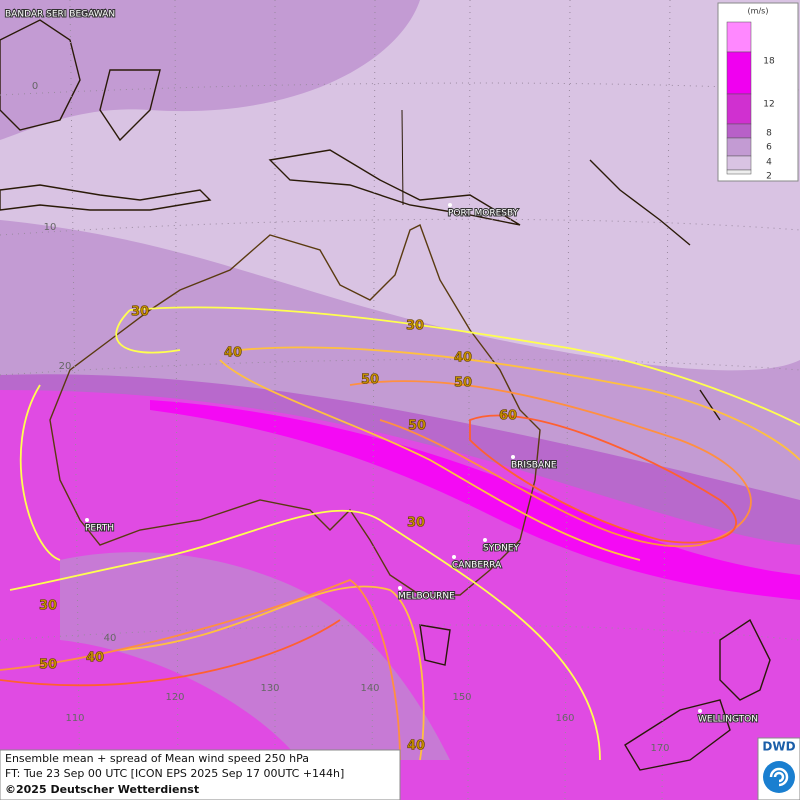 Image resolution: width=800 pixels, height=800 pixels. What do you see at coordinates (769, 163) in the screenshot?
I see `legend-tick-label: 4` at bounding box center [769, 163].